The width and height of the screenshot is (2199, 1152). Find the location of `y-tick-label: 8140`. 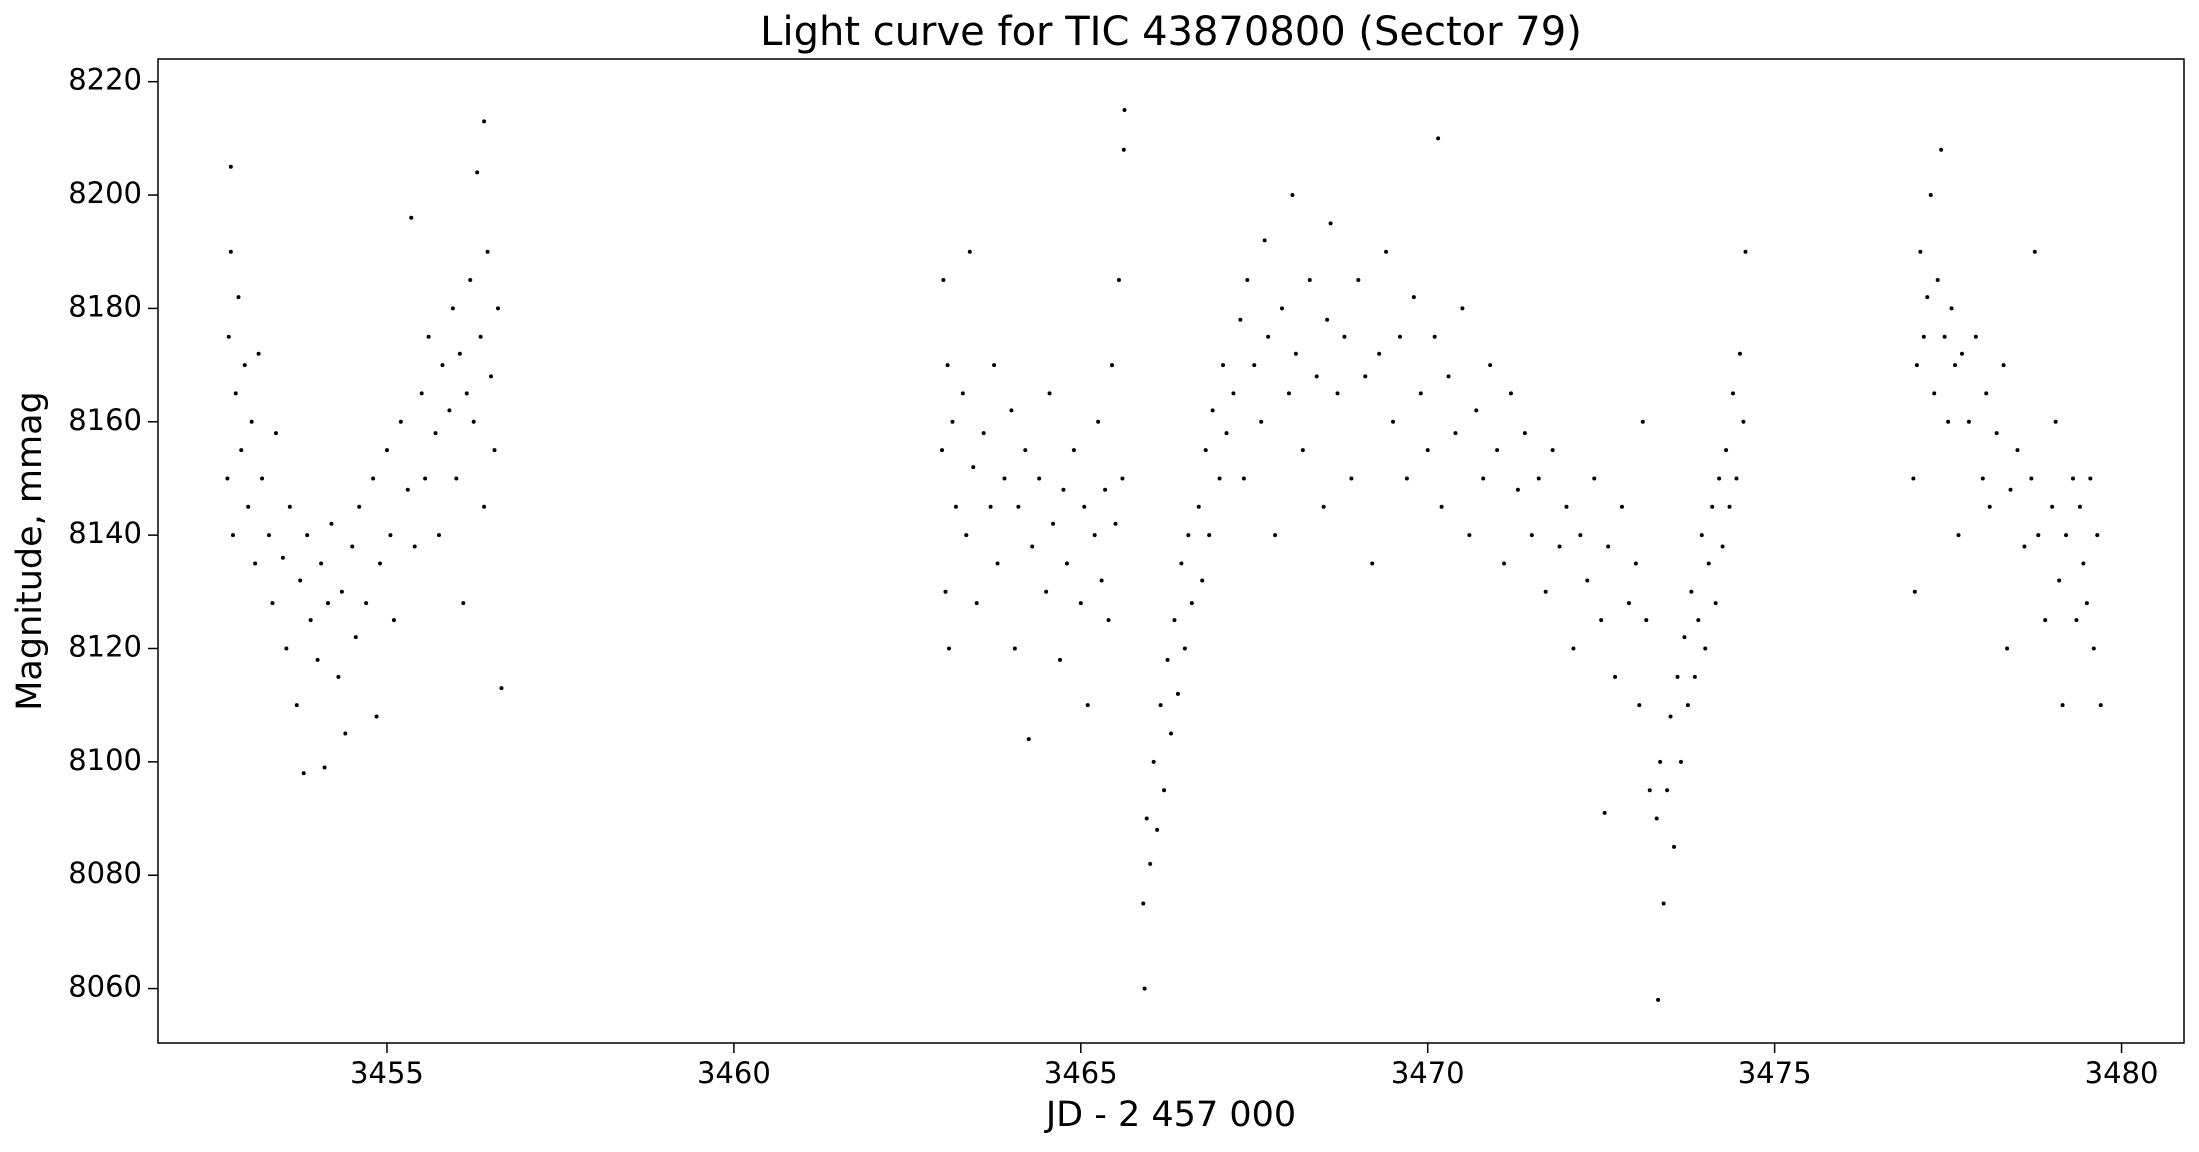

y-tick-label: 8140 is located at coordinates (105, 533).